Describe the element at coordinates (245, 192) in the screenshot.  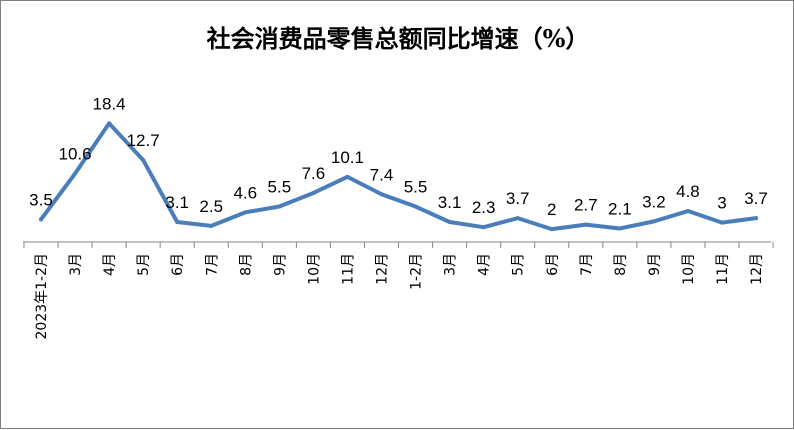
I see `data-label: 4.6` at that location.